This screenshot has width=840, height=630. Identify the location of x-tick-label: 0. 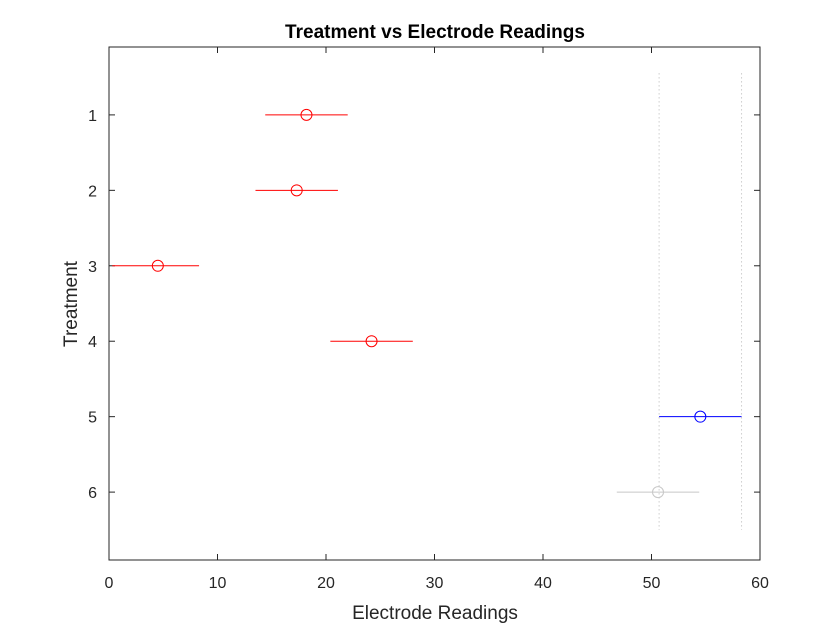
(109, 583).